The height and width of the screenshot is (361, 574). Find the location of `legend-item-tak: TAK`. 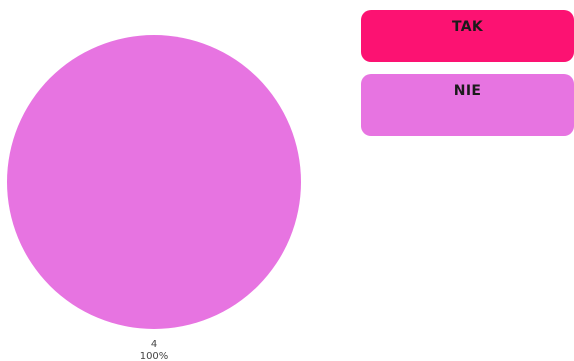

legend-item-tak: TAK is located at coordinates (467, 36).